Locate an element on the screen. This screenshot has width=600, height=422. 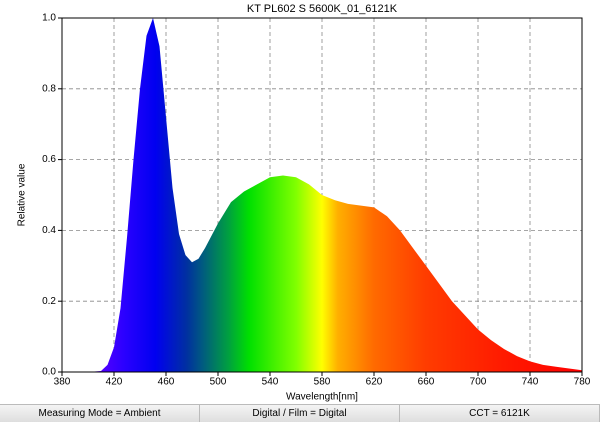
x-axis-label: Wavelength[nm] is located at coordinates (322, 397).